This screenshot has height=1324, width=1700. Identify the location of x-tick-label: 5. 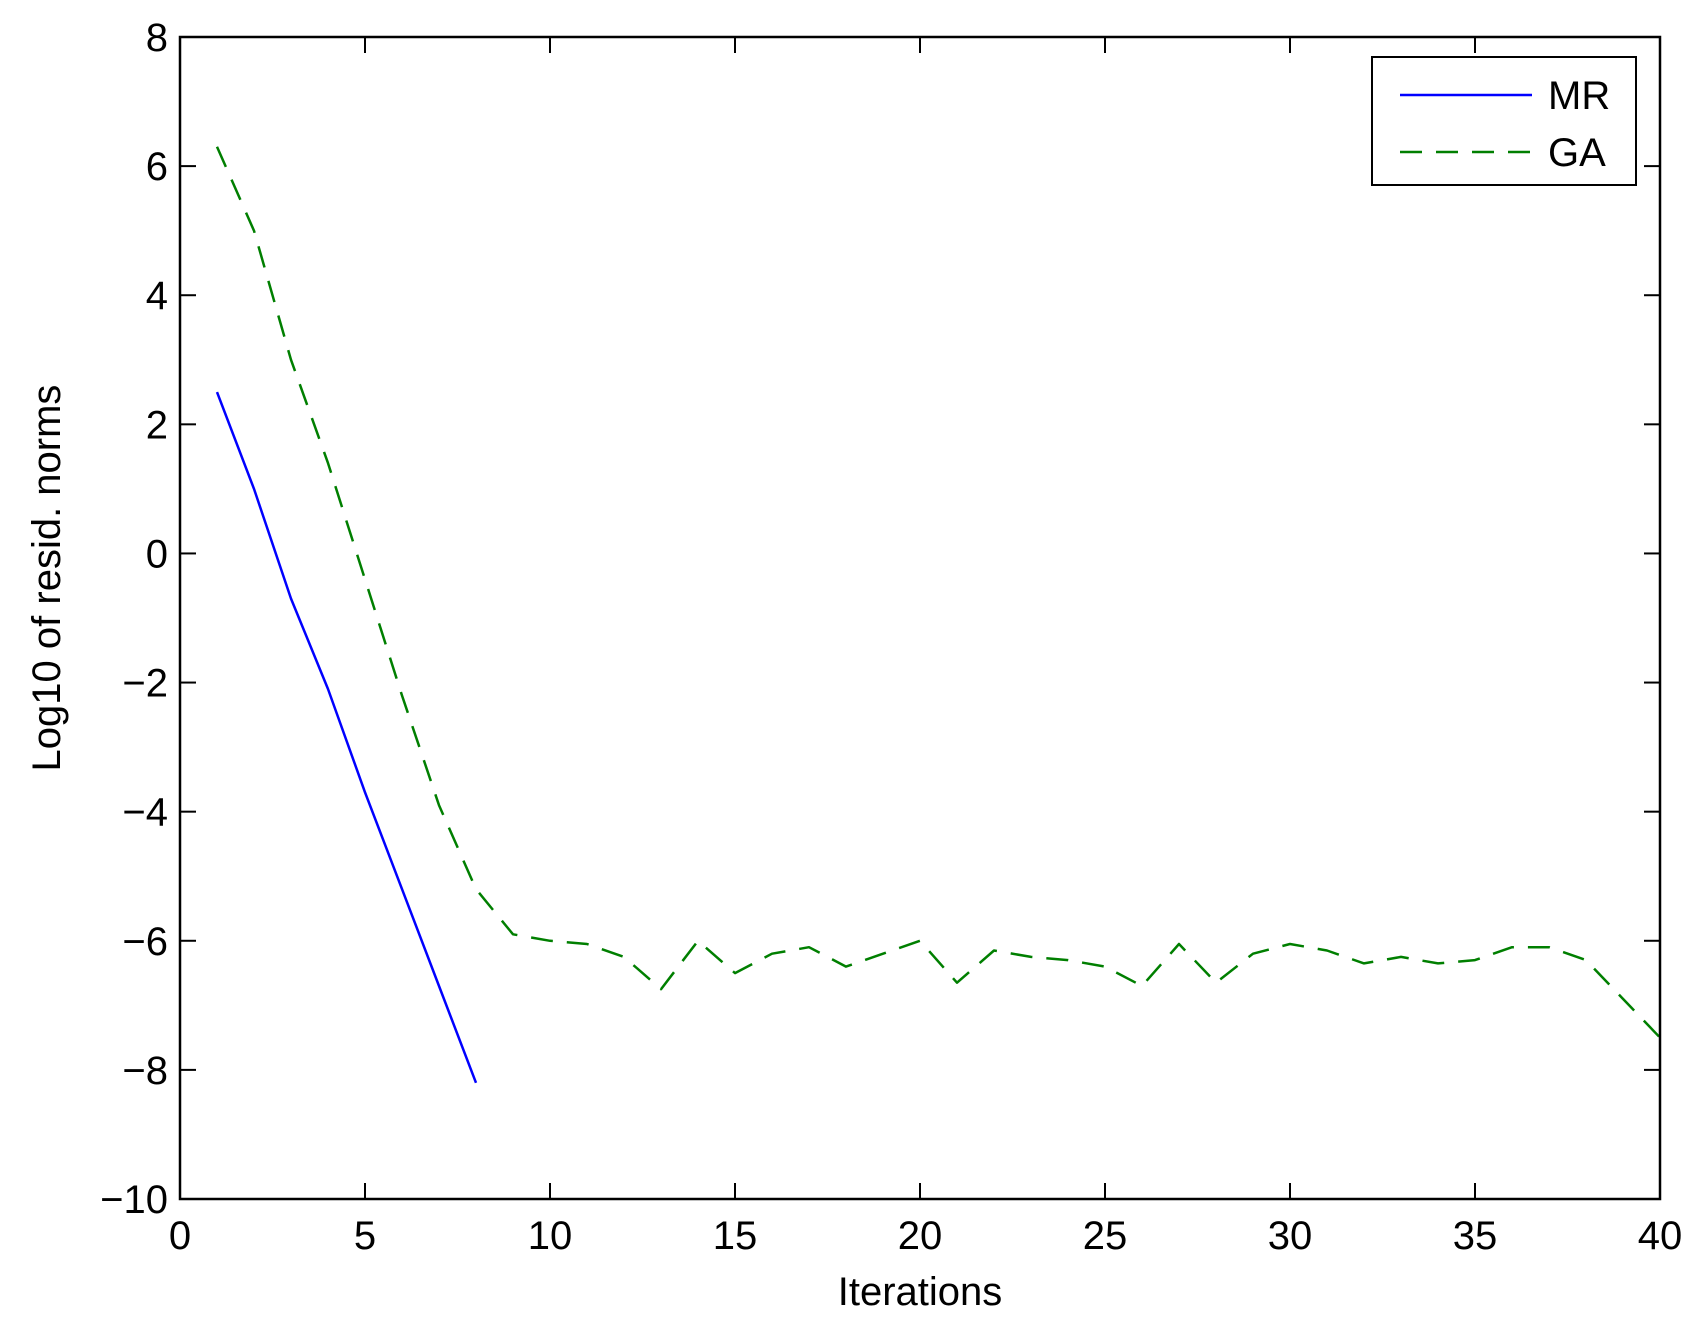
(365, 1236).